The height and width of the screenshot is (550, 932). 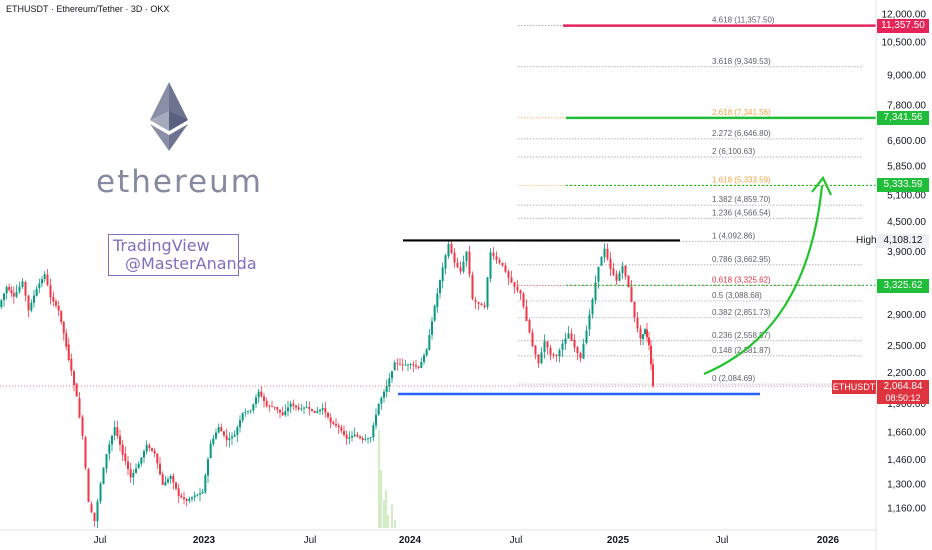 What do you see at coordinates (906, 433) in the screenshot?
I see `y-tick-label: 1,660.00` at bounding box center [906, 433].